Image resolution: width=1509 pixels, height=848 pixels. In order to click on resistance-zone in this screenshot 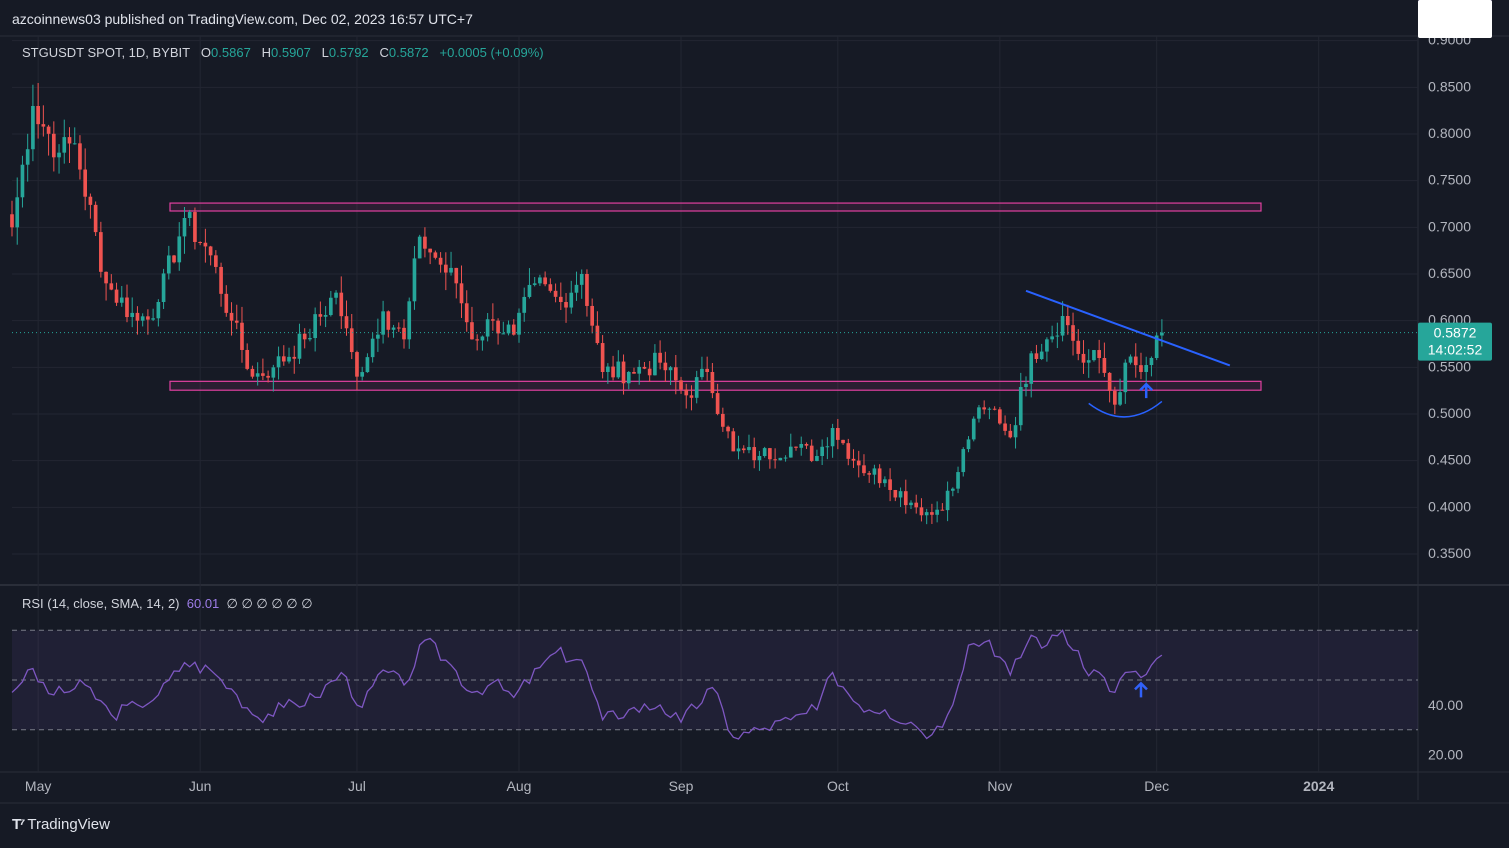, I will do `click(715, 207)`.